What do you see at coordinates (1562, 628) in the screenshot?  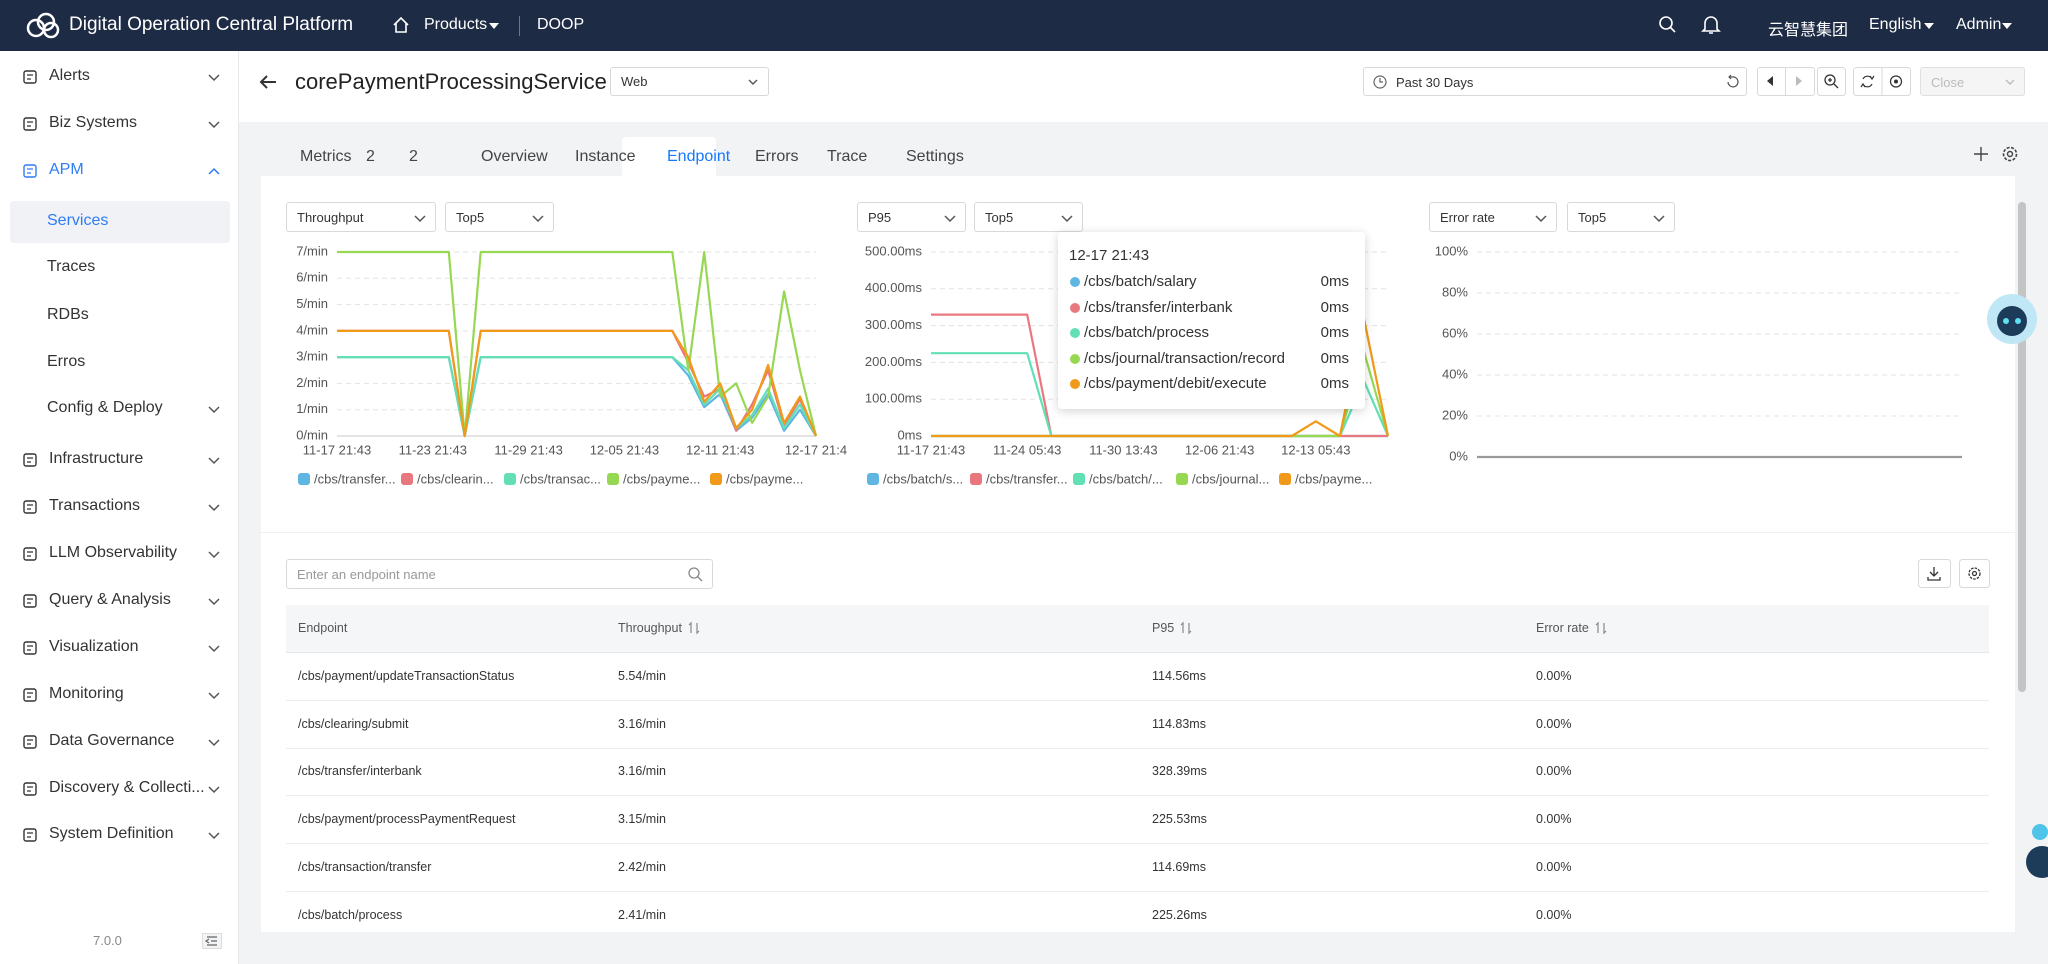 I see `column-header: Error rate` at bounding box center [1562, 628].